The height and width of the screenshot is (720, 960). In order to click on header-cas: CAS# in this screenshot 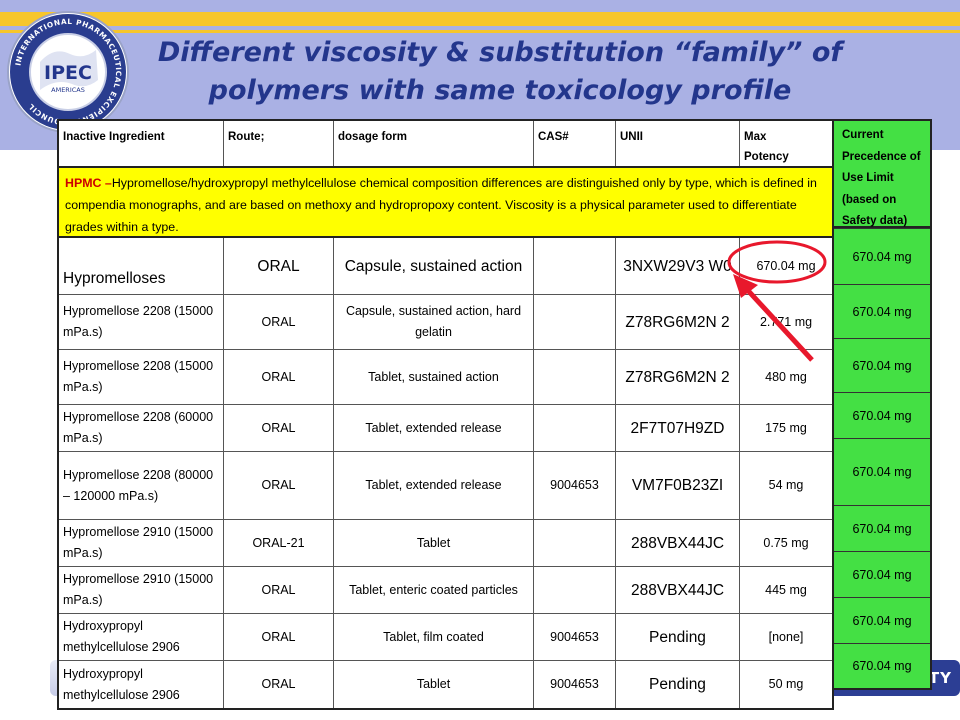, I will do `click(574, 143)`.